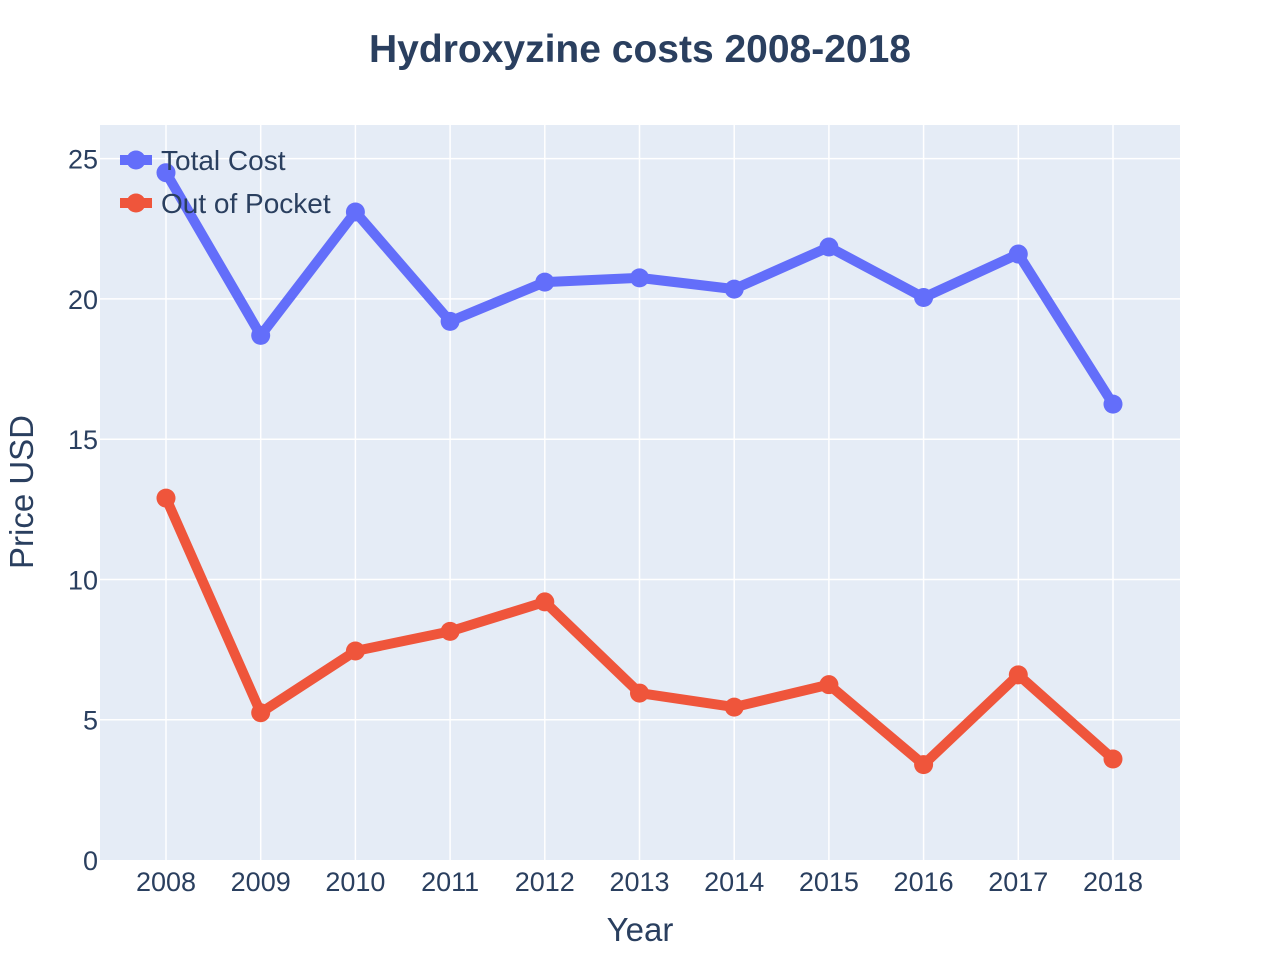  What do you see at coordinates (83, 510) in the screenshot?
I see `y-axis-ticks: 0 5 10 15 20 25` at bounding box center [83, 510].